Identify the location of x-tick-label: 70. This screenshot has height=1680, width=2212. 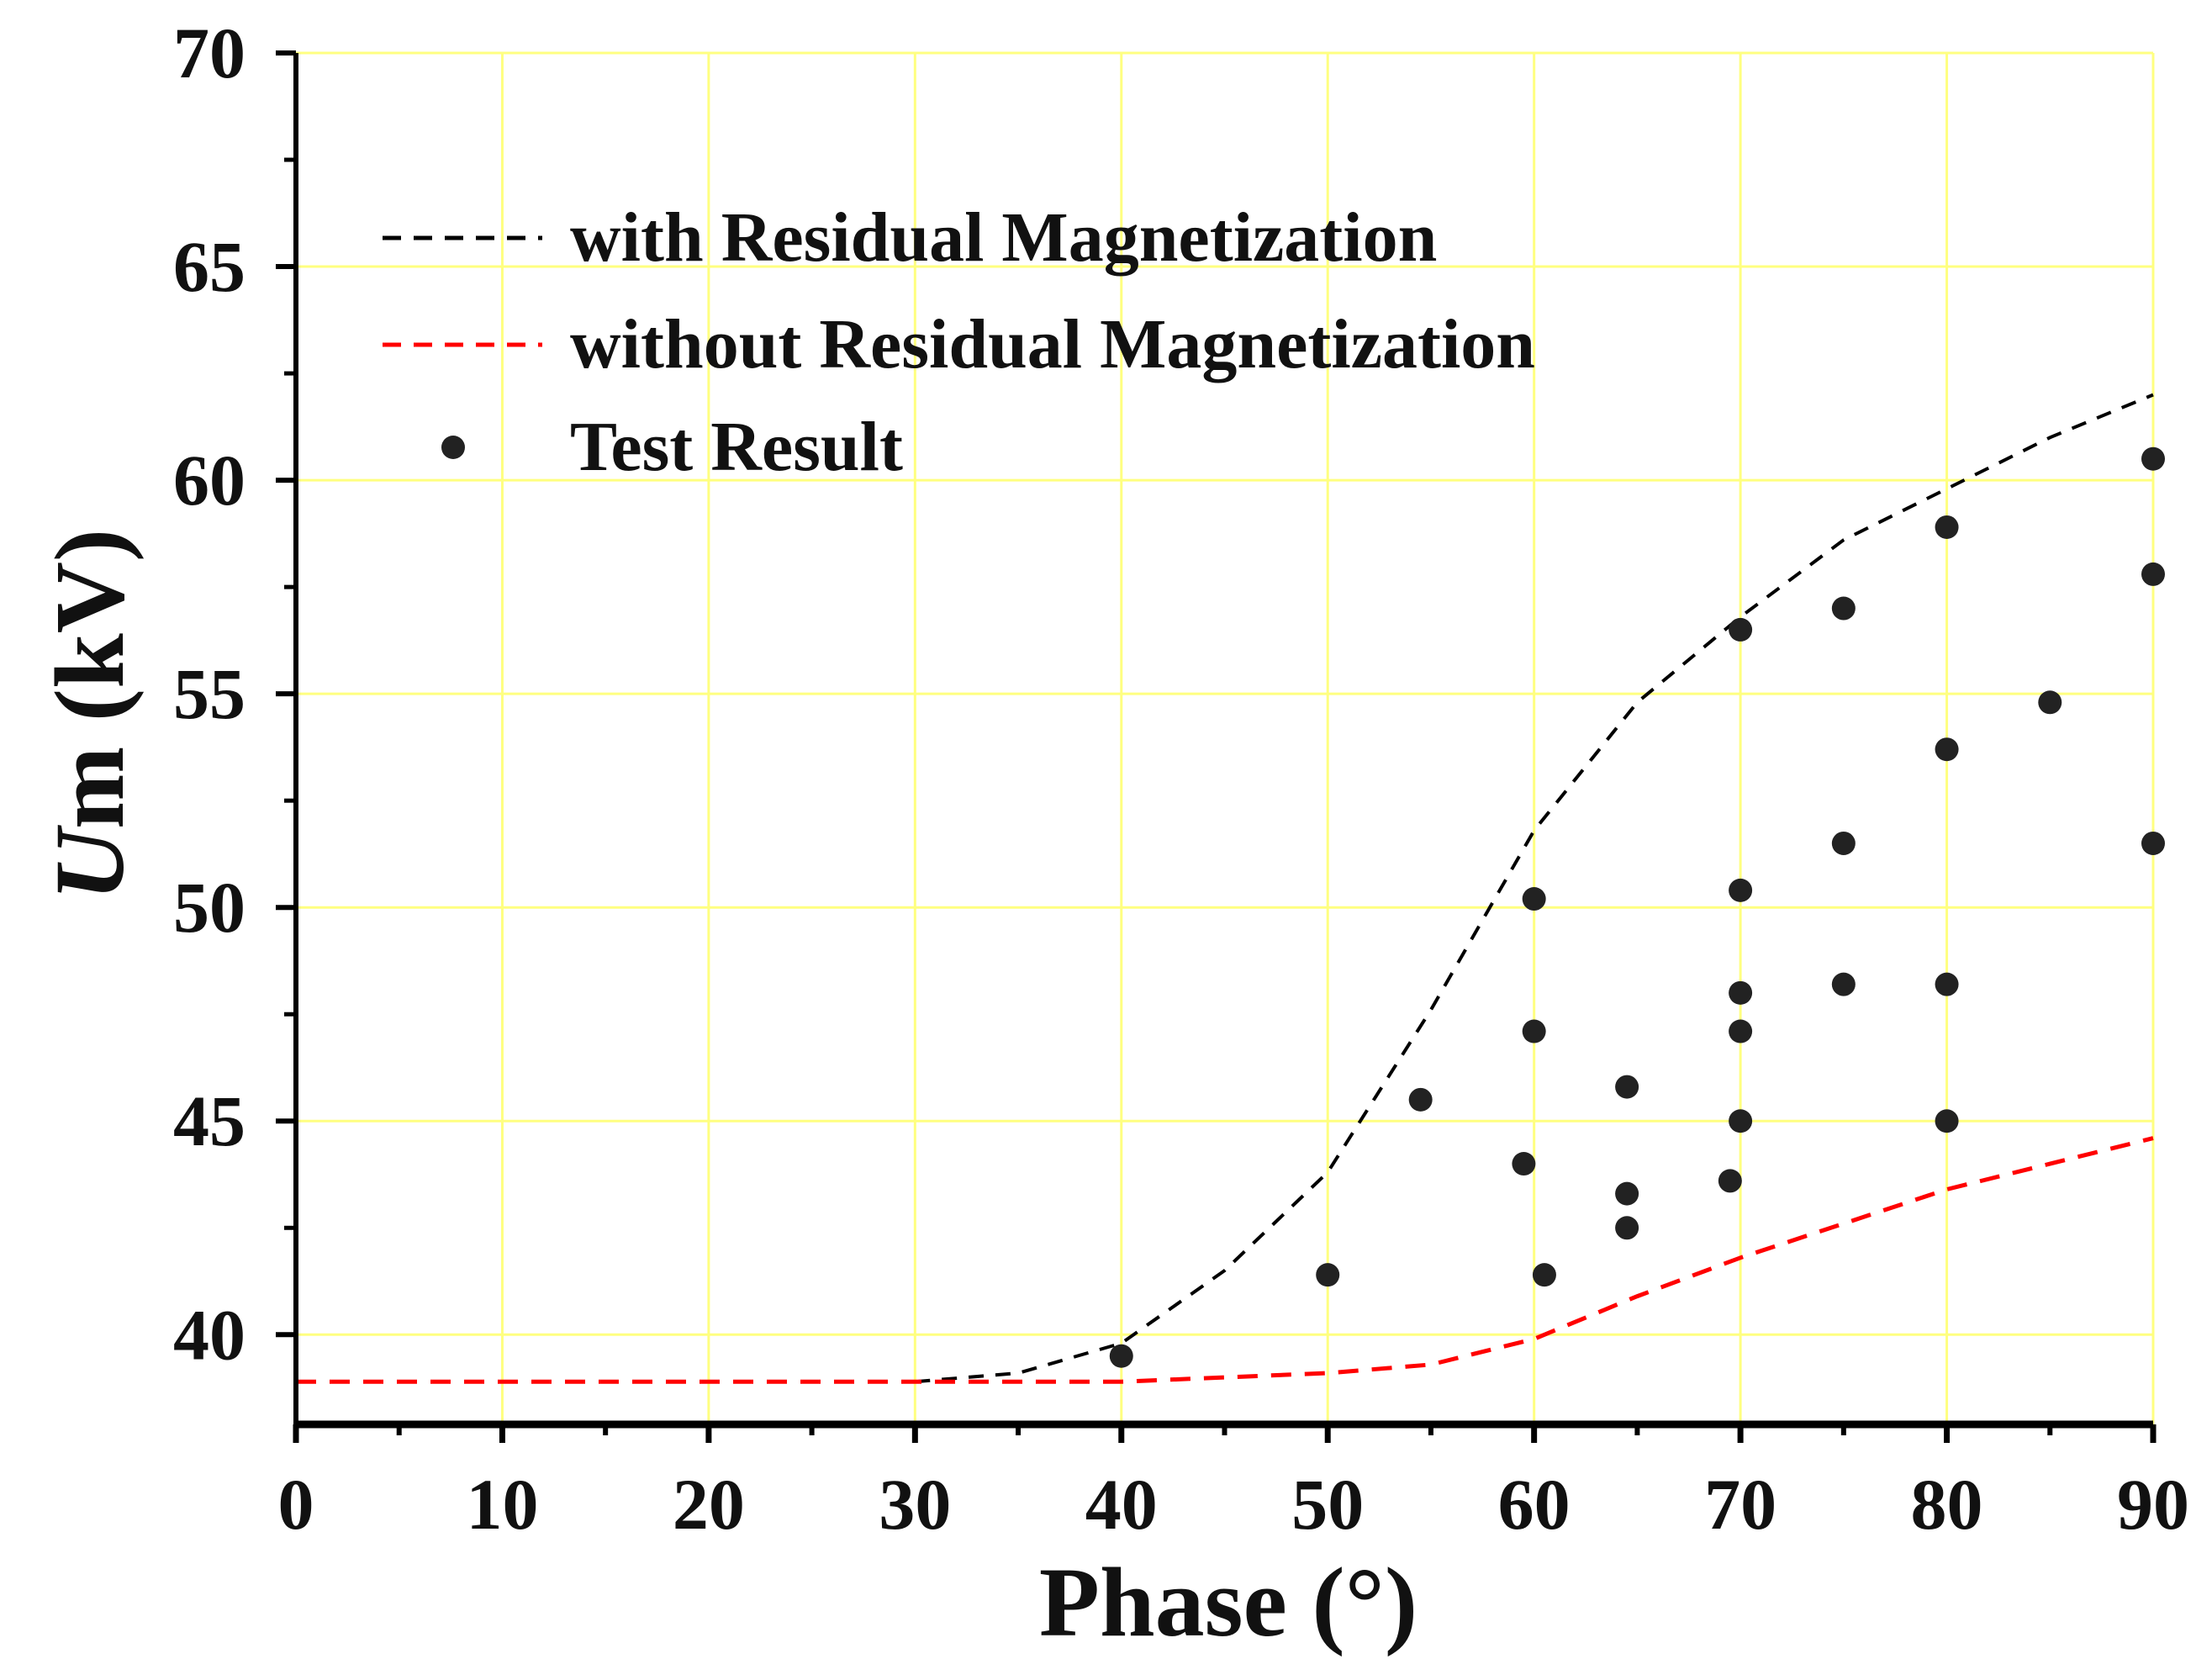
(1740, 1504).